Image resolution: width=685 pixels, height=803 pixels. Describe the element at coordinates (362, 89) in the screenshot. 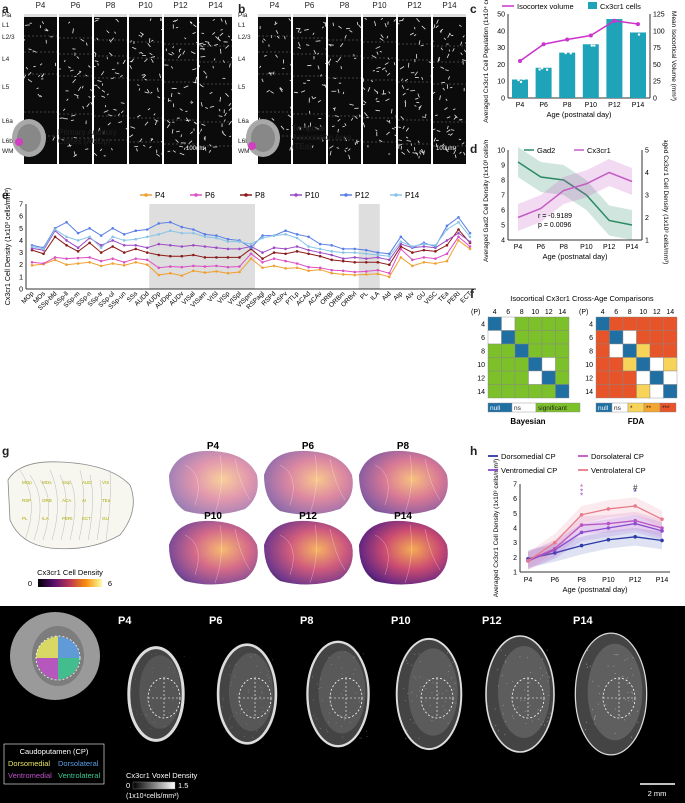

I see `panel-b-images` at that location.